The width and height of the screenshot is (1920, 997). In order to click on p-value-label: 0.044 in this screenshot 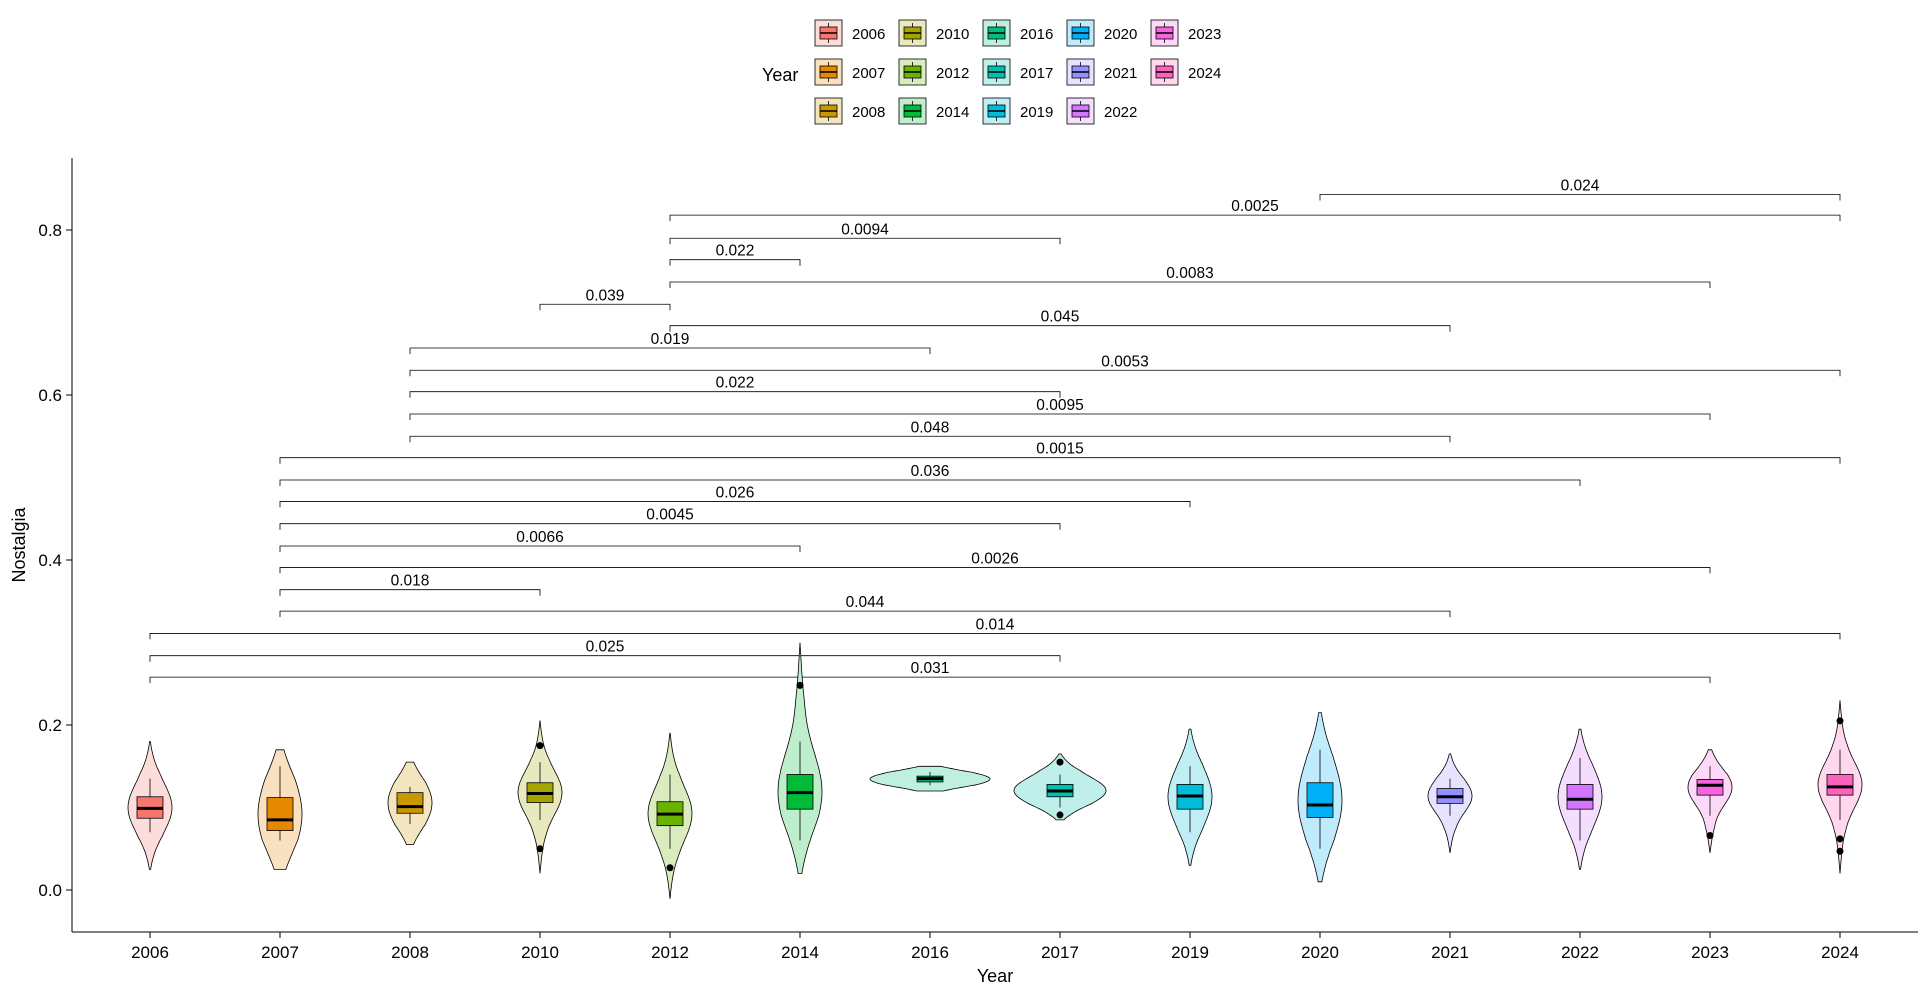, I will do `click(865, 602)`.